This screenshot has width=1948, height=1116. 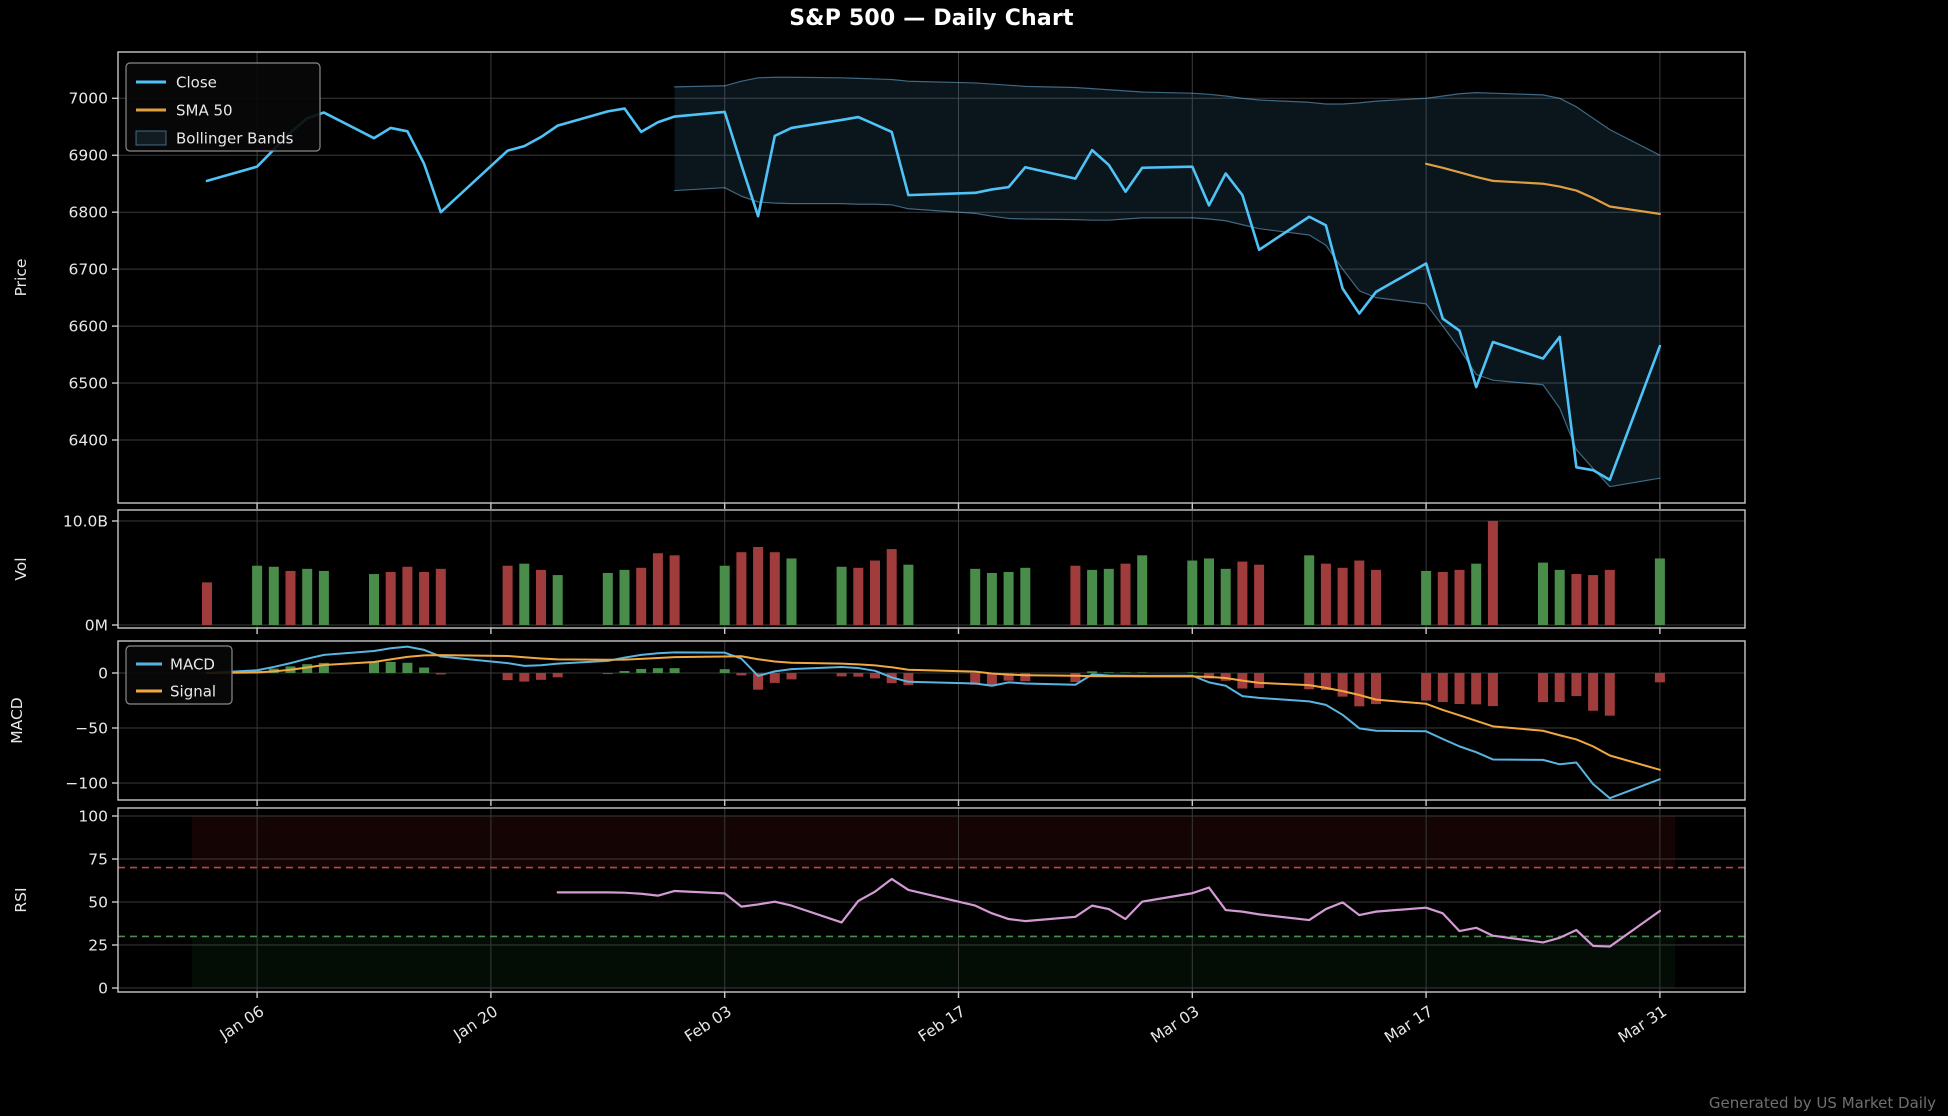 I want to click on y-tick-label: −100, so click(x=86, y=783).